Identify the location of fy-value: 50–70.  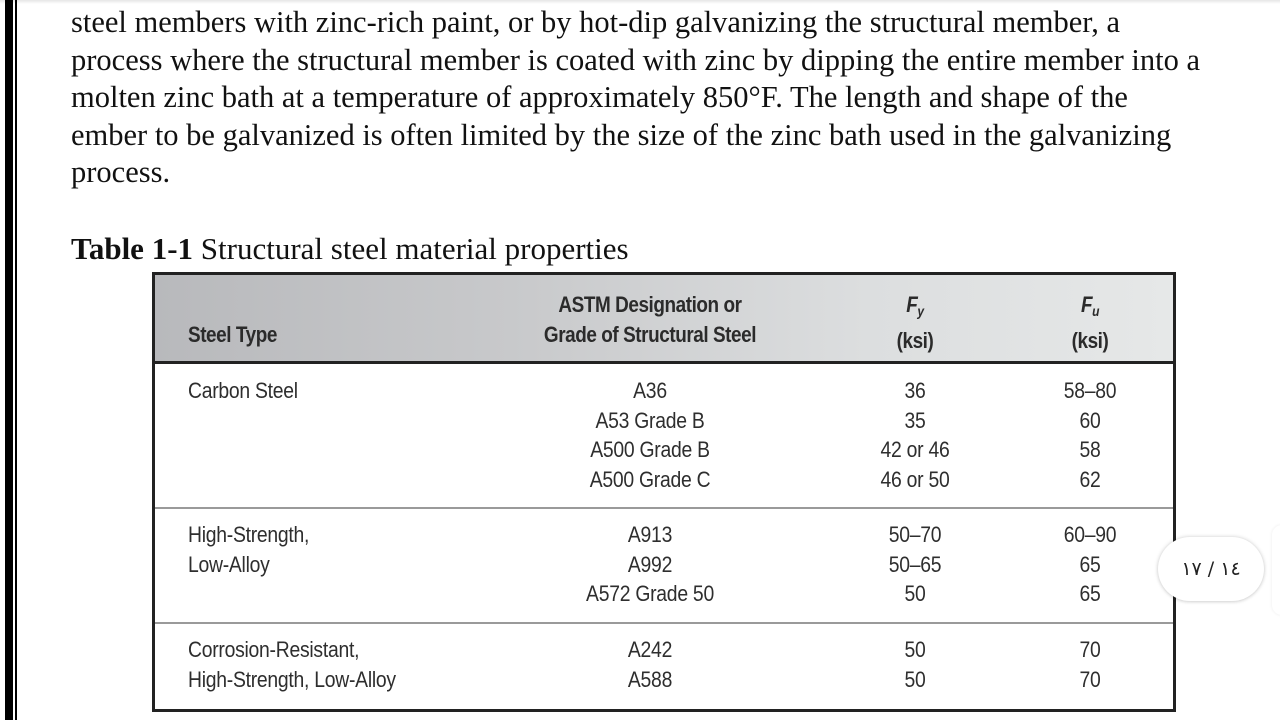
(915, 534).